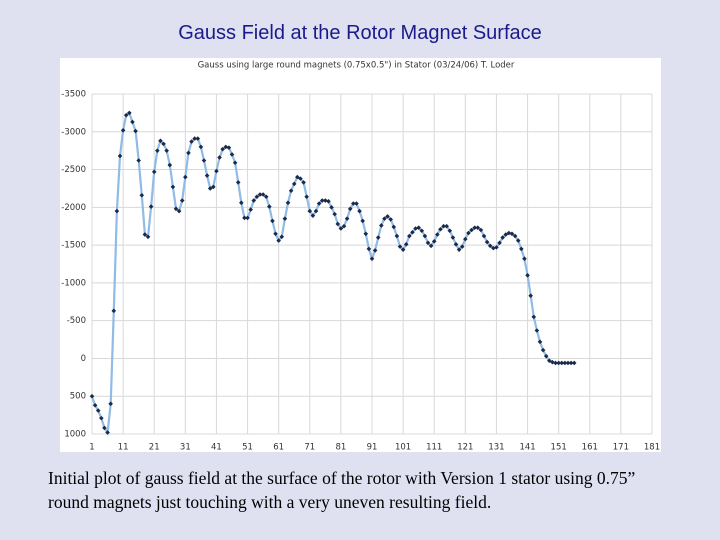 This screenshot has width=720, height=540. I want to click on x-tick-label: 51, so click(247, 448).